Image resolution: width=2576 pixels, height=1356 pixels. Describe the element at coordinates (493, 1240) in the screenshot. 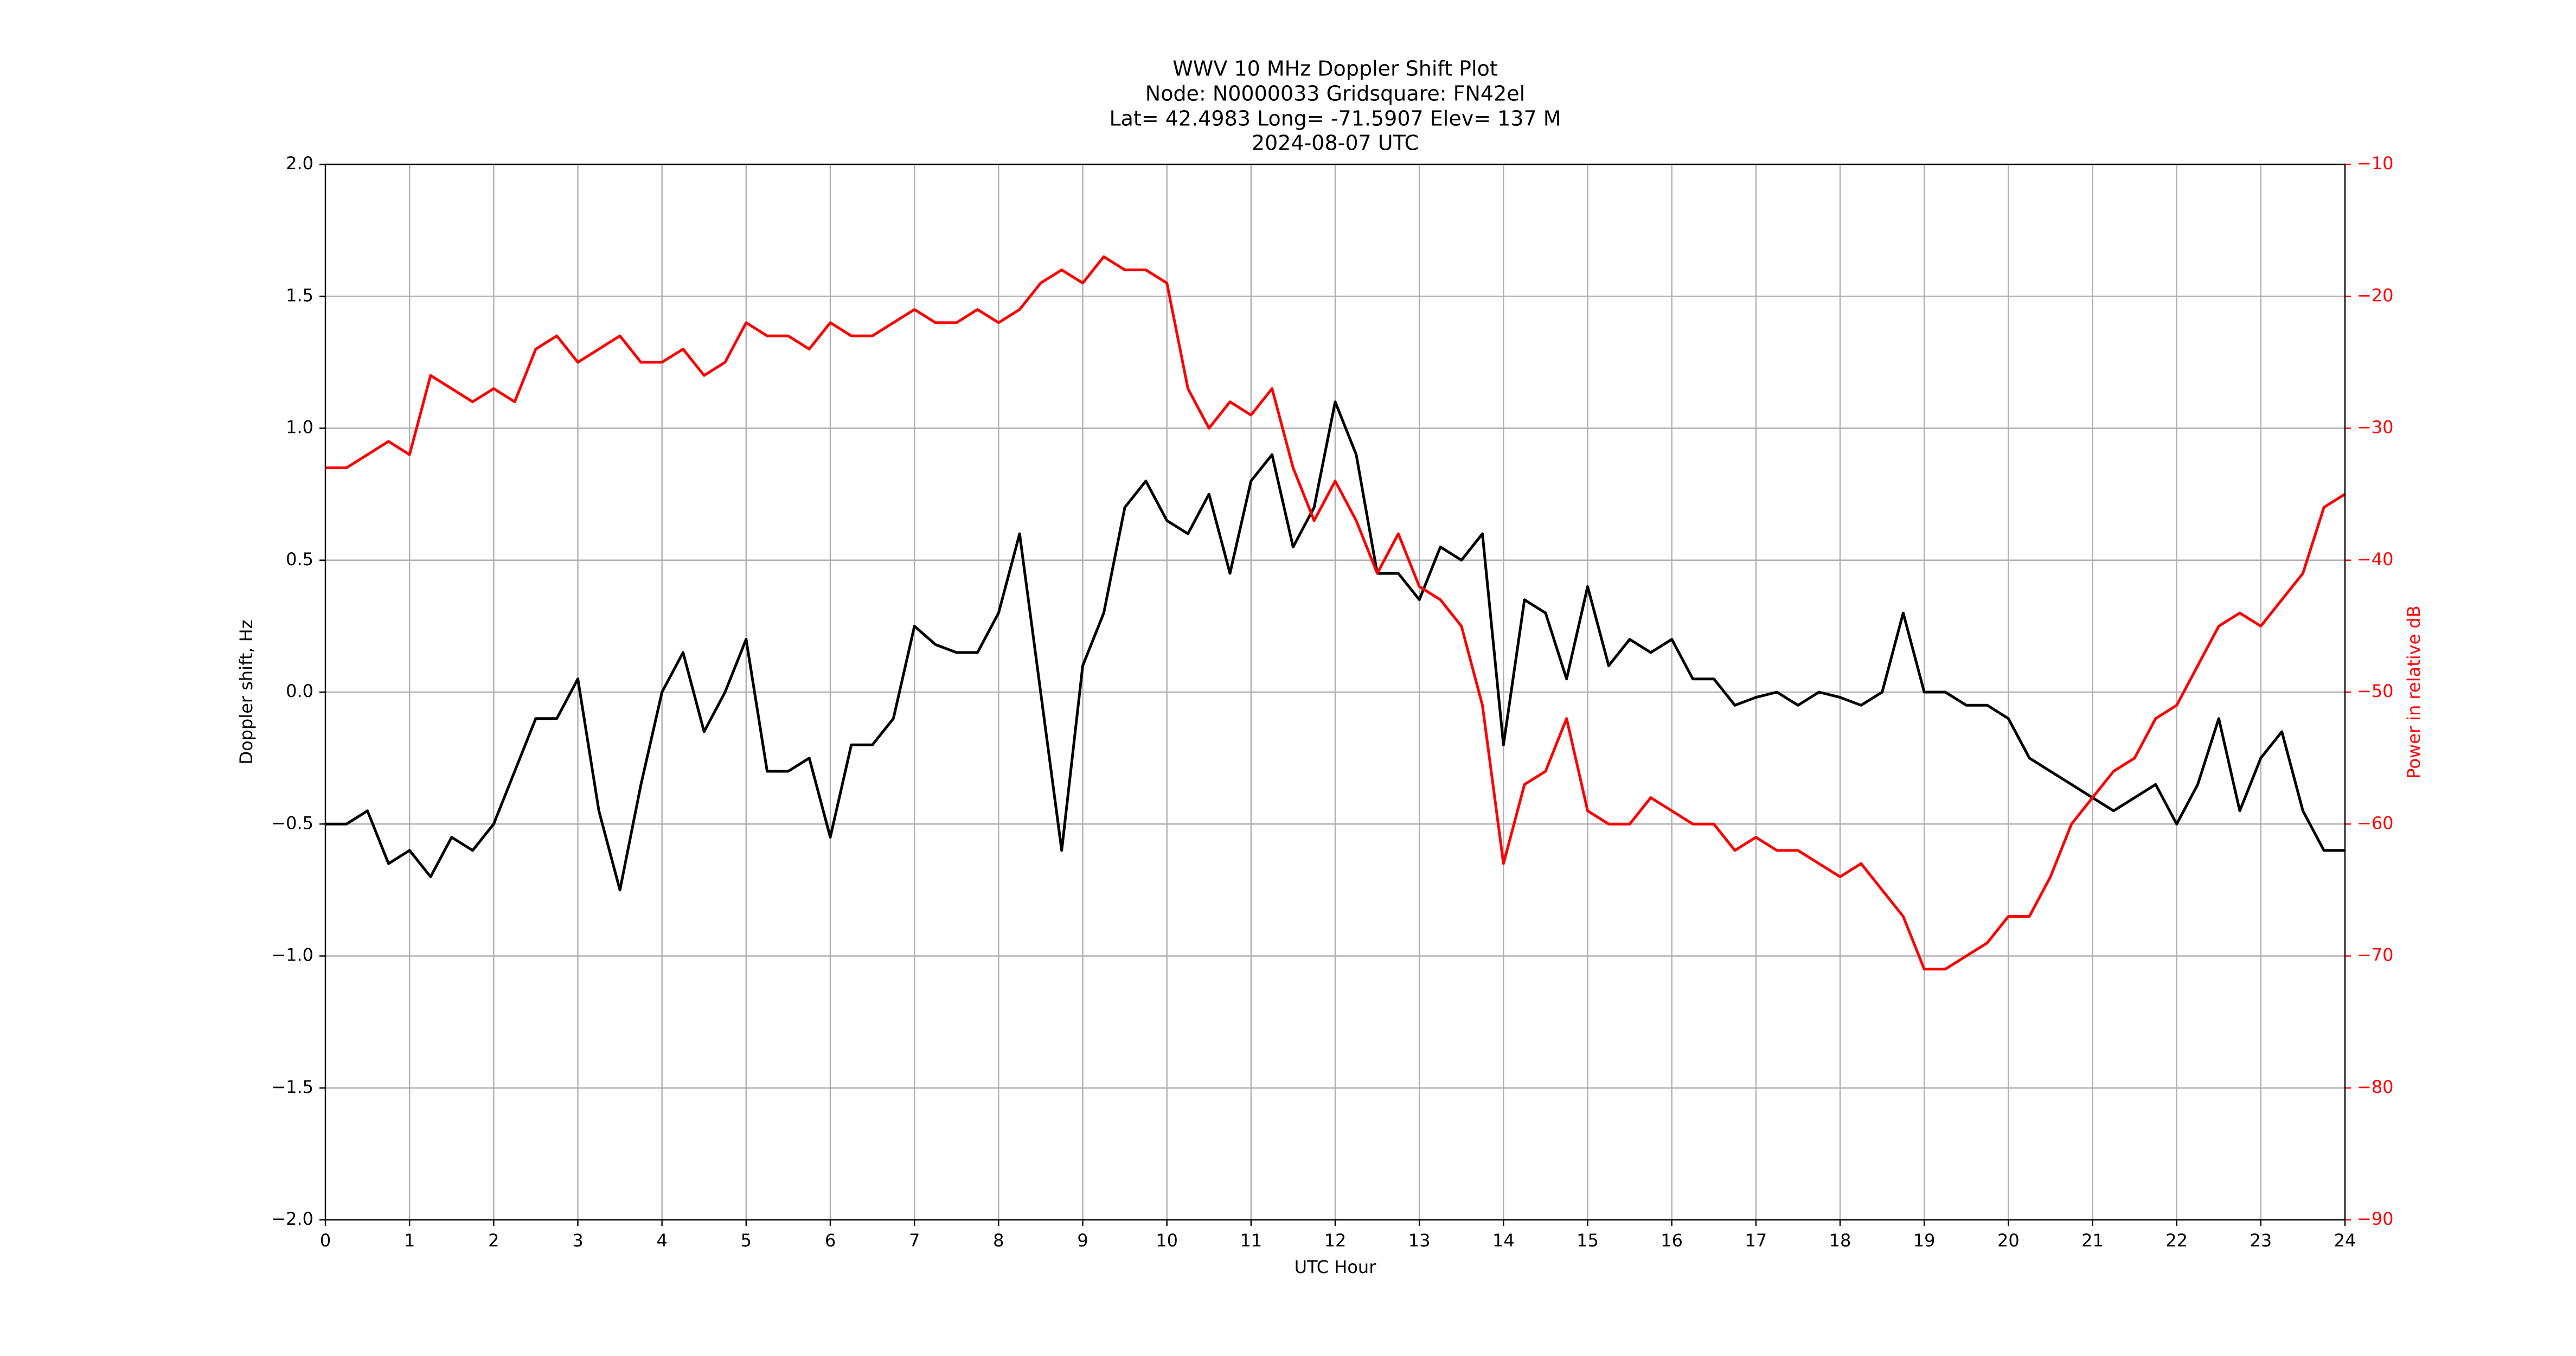

I see `x-tick-label: 2` at that location.